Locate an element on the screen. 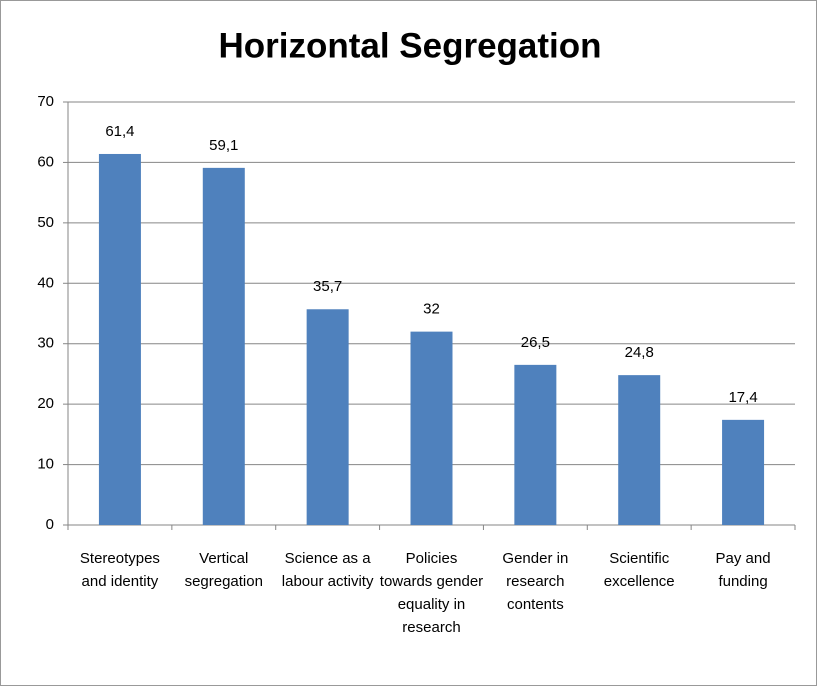  data-label: 35,7 is located at coordinates (327, 286).